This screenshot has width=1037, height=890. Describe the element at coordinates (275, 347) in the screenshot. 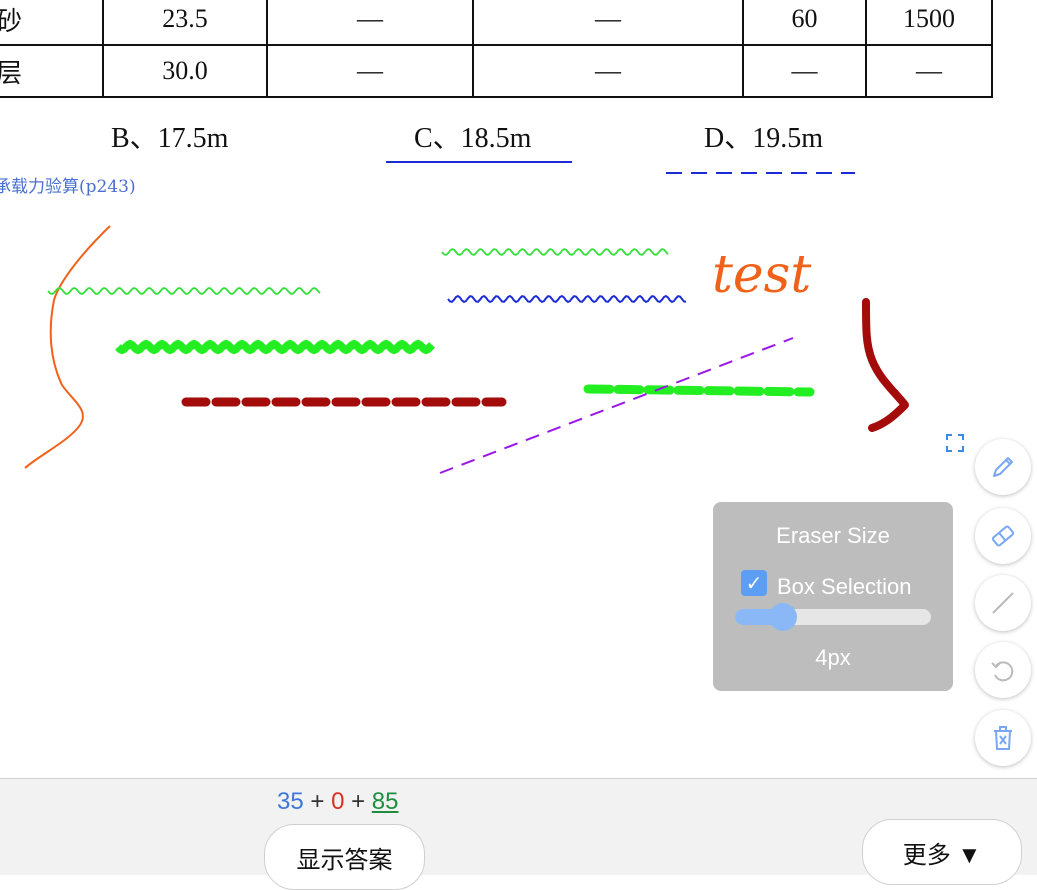

I see `wavy-green-stroke-thick` at that location.